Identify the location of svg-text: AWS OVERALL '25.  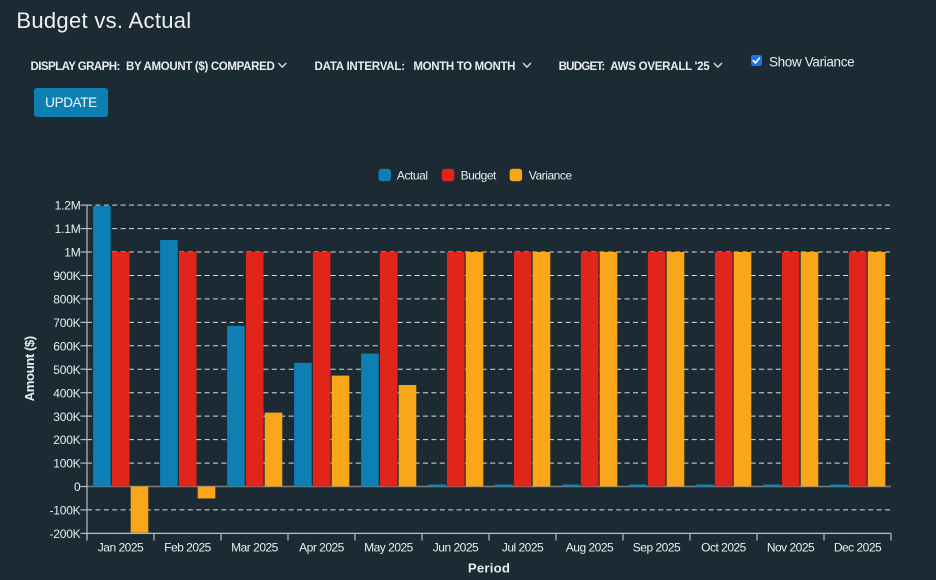
(660, 67).